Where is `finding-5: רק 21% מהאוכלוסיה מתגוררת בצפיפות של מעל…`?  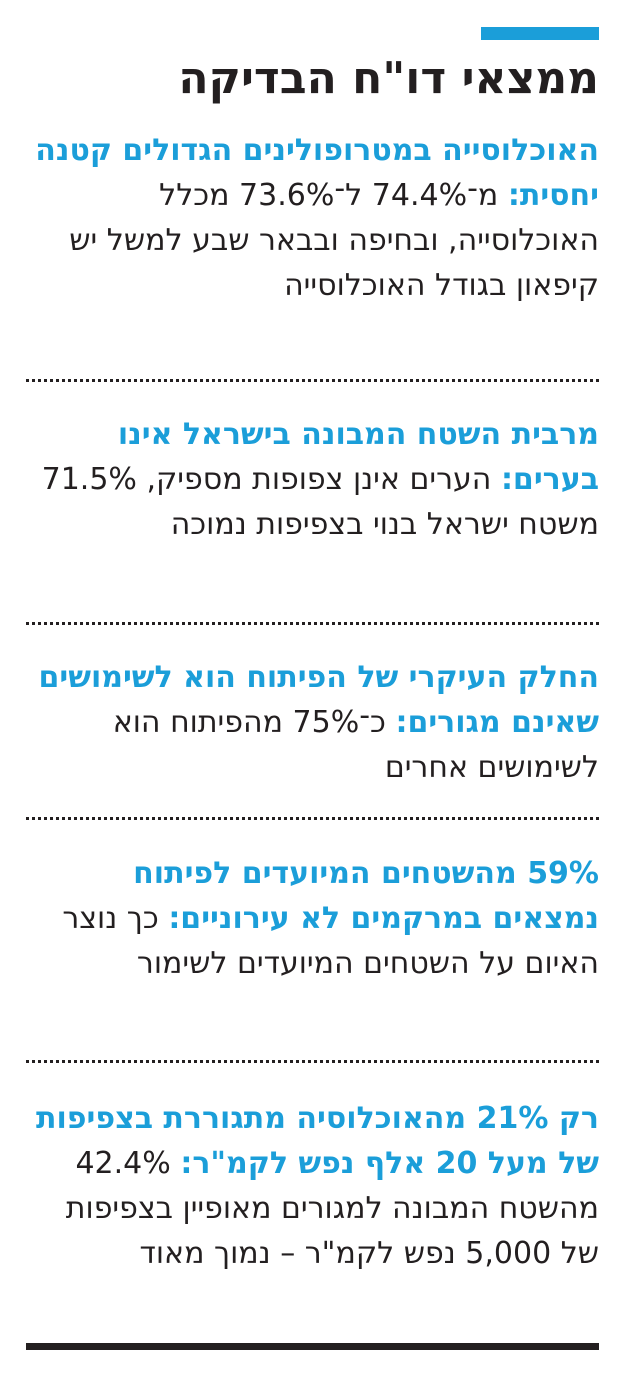
finding-5: רק 21% מהאוכלוסיה מתגוררת בצפיפות של מעל… is located at coordinates (312, 1186).